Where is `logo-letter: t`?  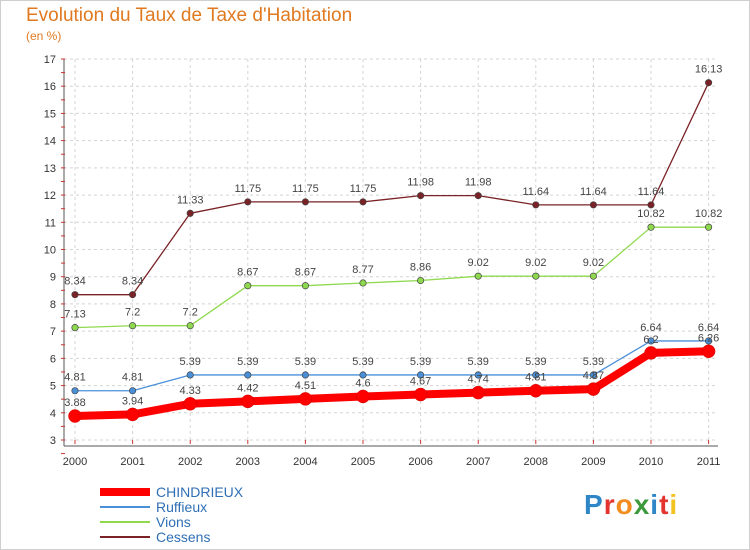
logo-letter: t is located at coordinates (664, 504).